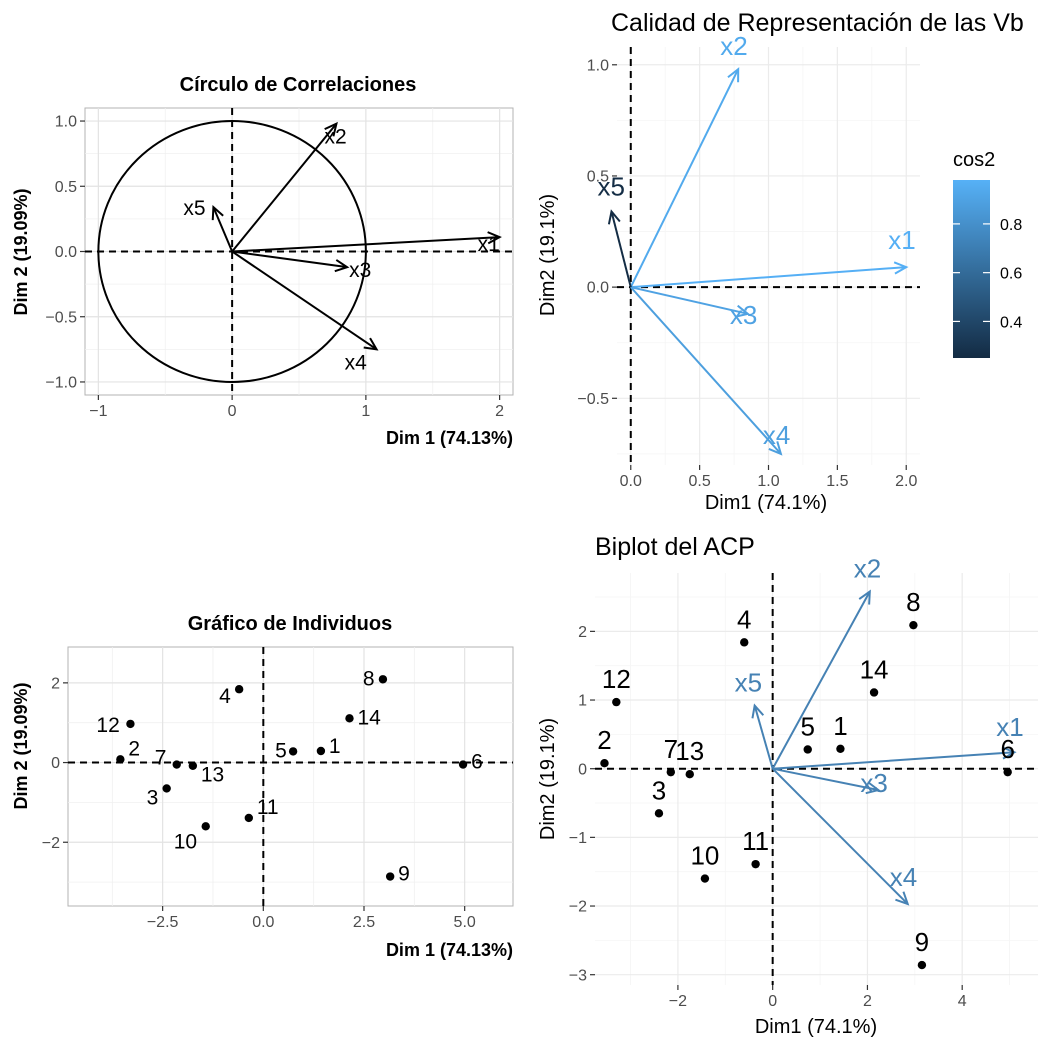  I want to click on x-tick-label: −2.5, so click(163, 922).